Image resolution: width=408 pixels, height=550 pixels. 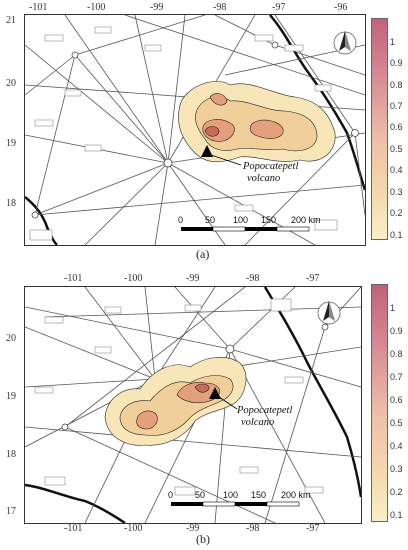 I want to click on ash-contours-a, so click(x=257, y=122).